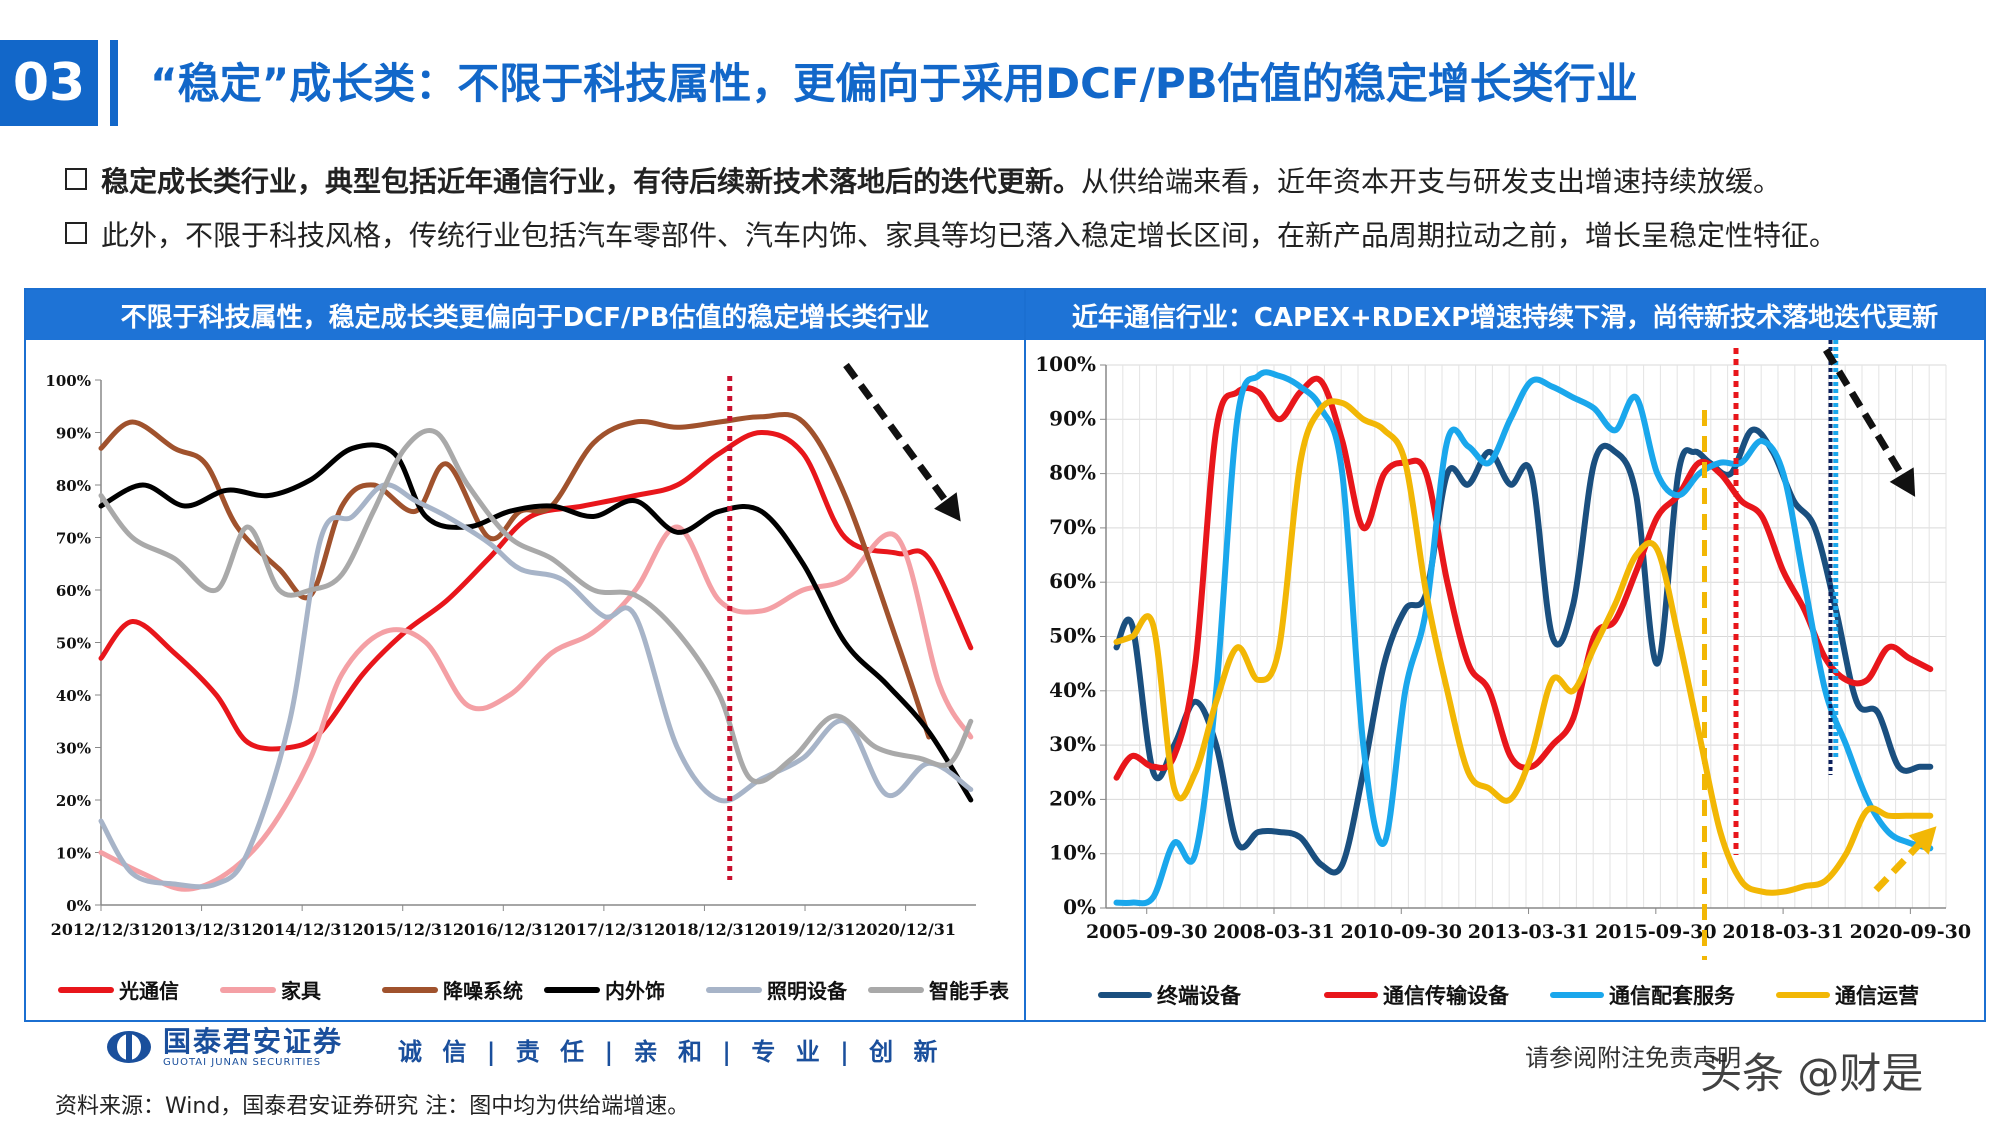 This screenshot has width=2000, height=1125. Describe the element at coordinates (1672, 995) in the screenshot. I see `legend-label-3: 通信配套服务` at that location.